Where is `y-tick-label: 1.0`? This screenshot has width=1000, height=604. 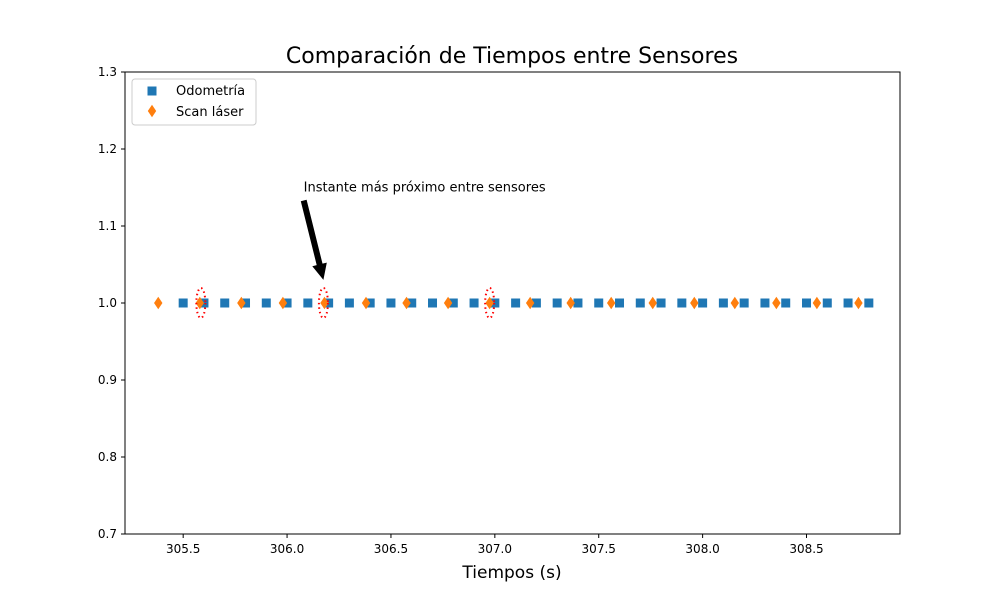
y-tick-label: 1.0 is located at coordinates (107, 303).